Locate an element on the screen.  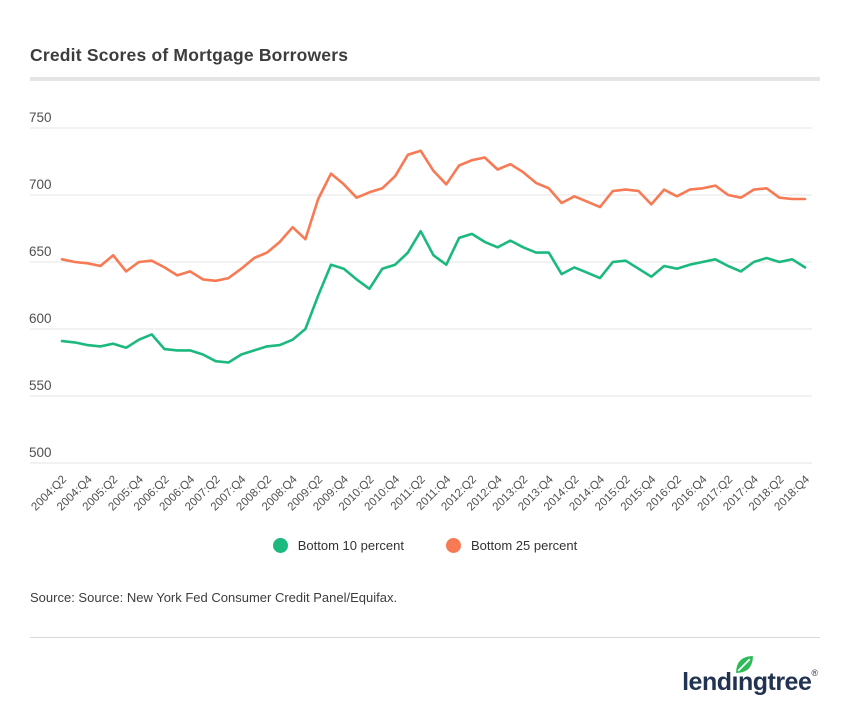
chart-legend: Bottom 10 percent Bottom 25 percent is located at coordinates (425, 545).